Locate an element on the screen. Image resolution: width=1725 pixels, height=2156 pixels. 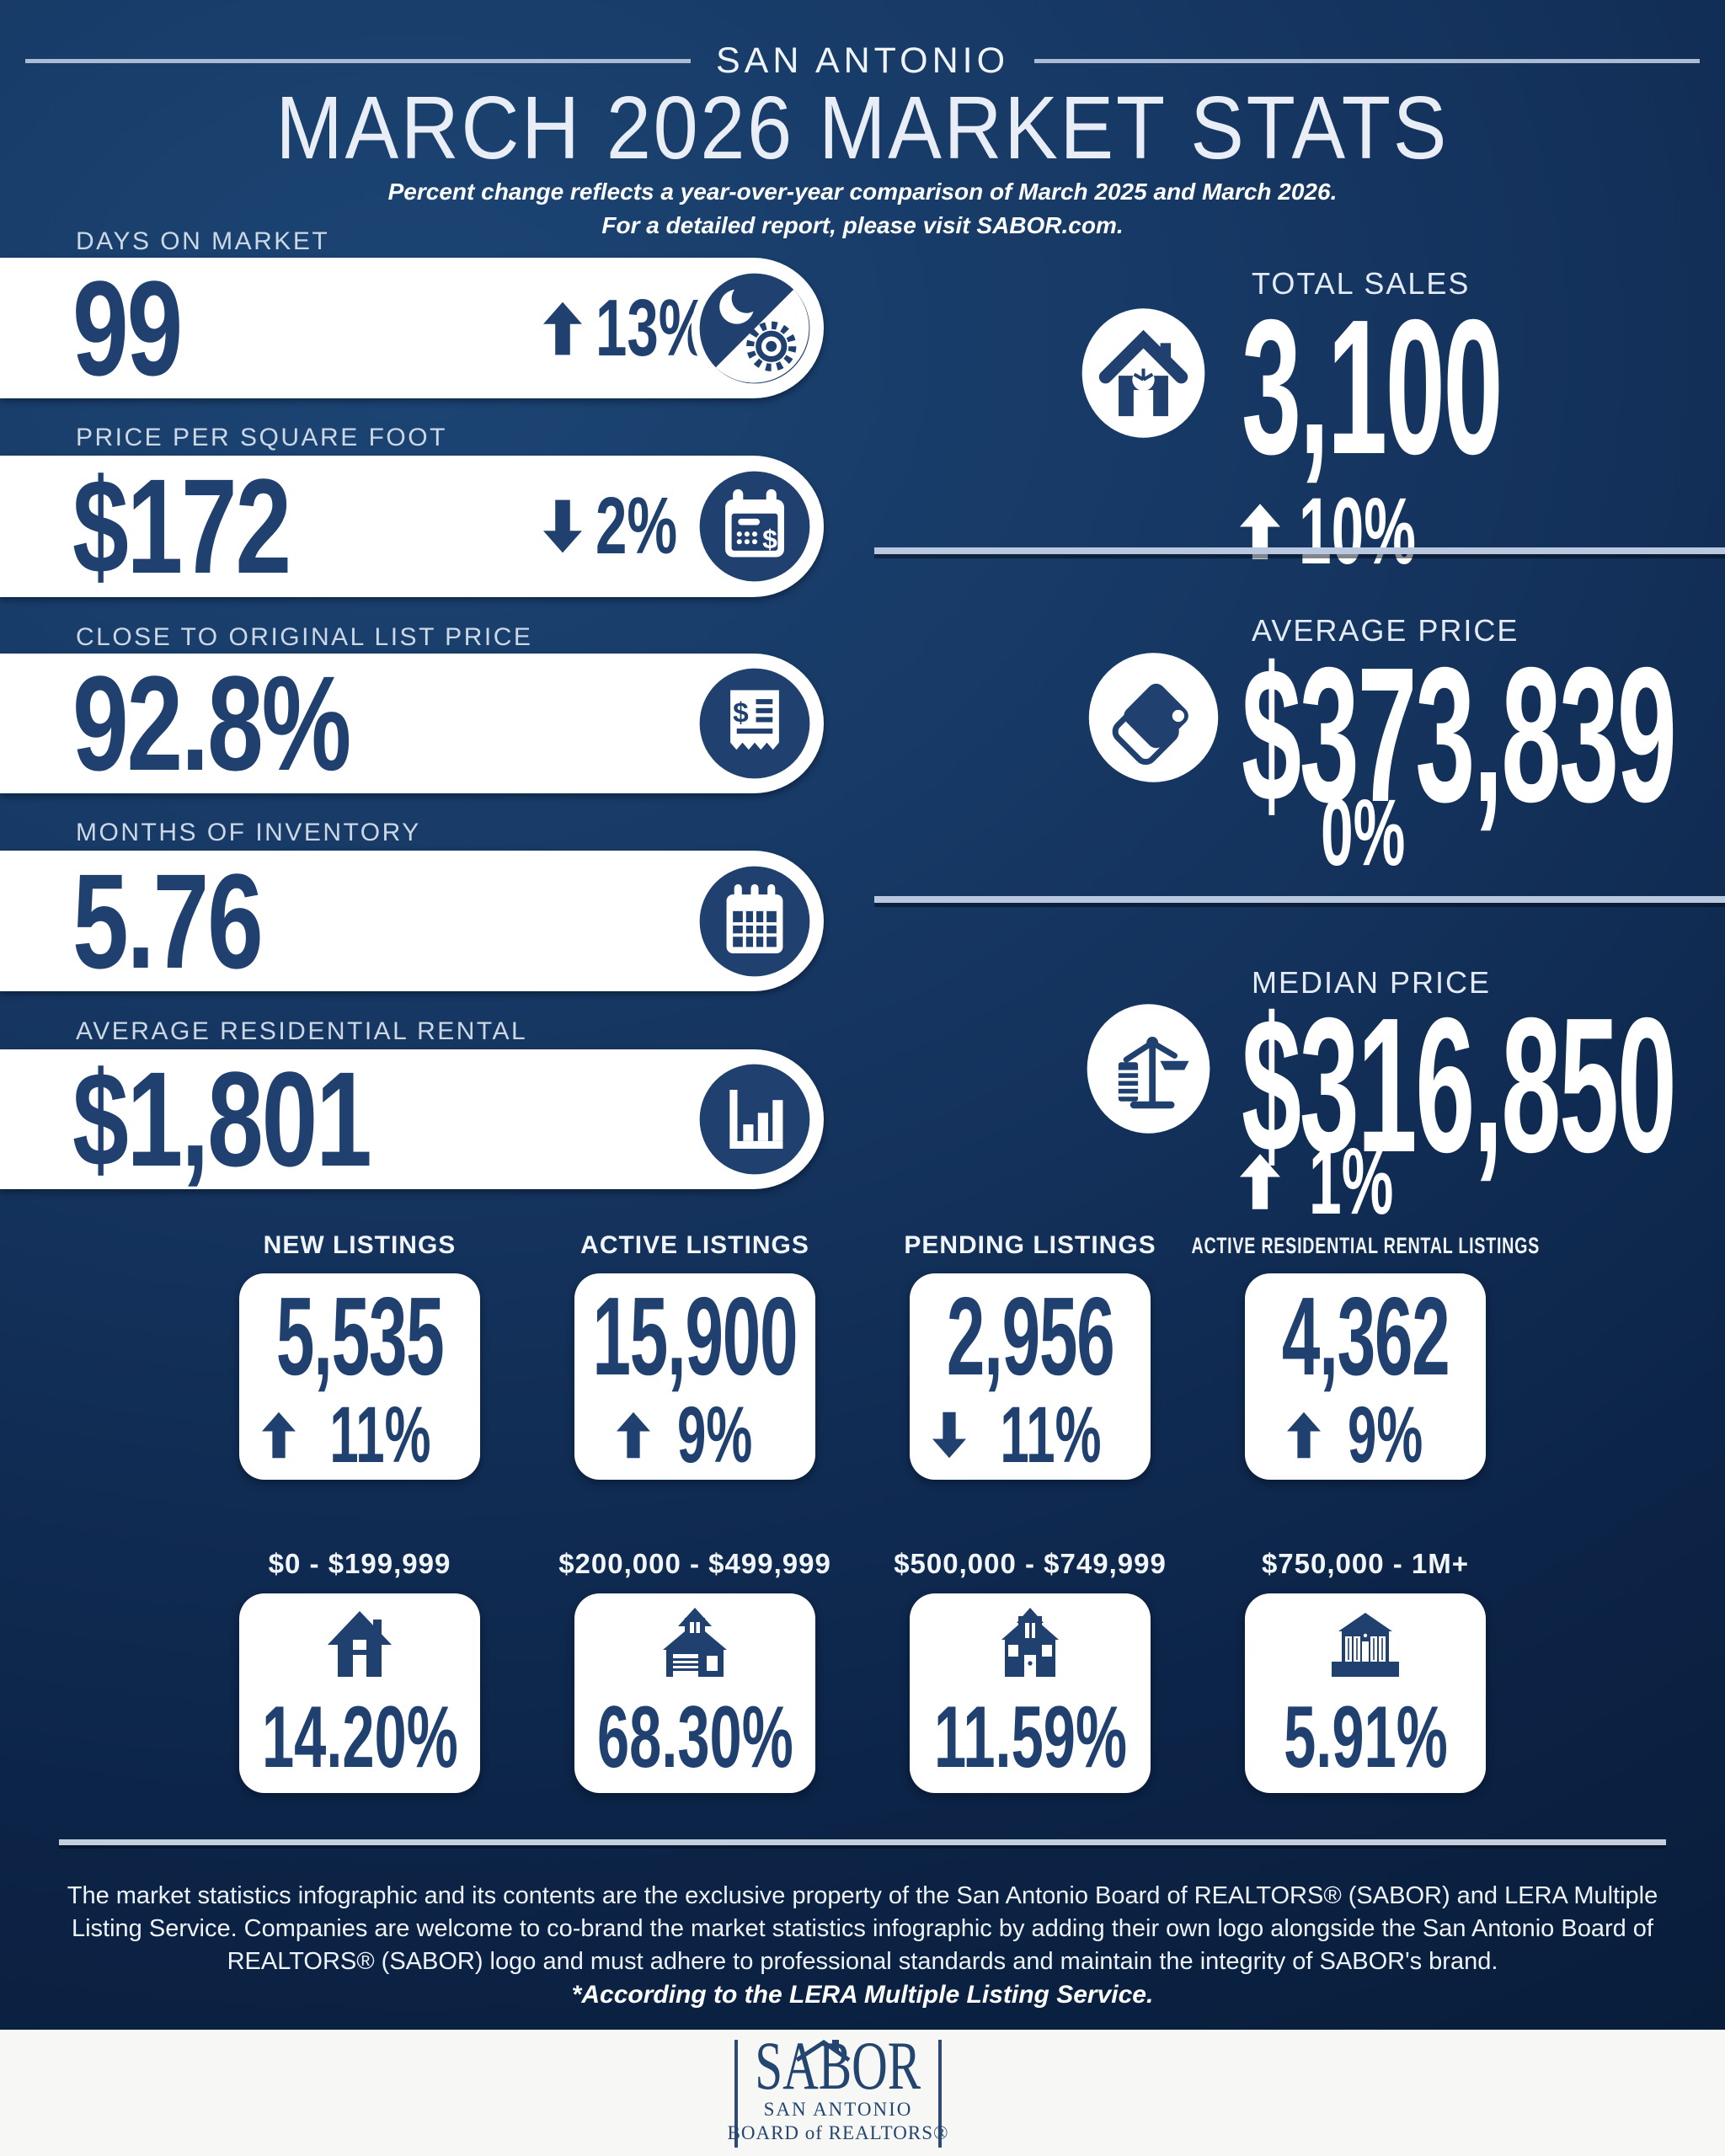
listing-value: 2,956 is located at coordinates (1030, 1335).